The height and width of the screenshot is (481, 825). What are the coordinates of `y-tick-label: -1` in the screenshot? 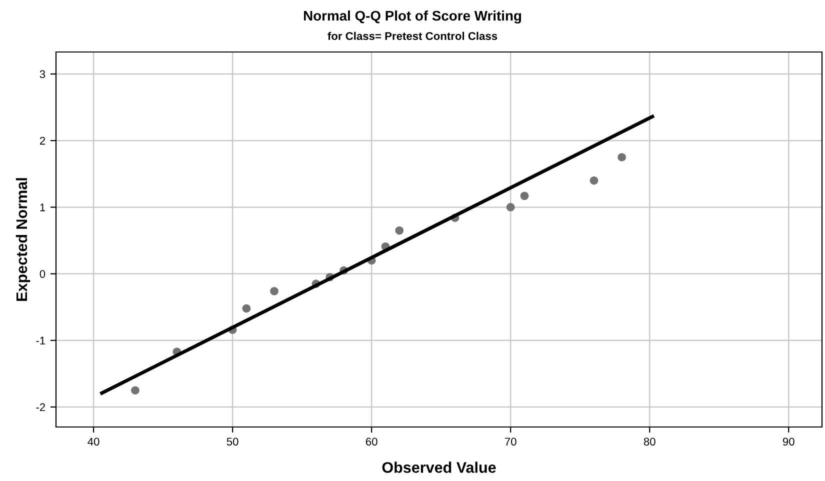 It's located at (41, 340).